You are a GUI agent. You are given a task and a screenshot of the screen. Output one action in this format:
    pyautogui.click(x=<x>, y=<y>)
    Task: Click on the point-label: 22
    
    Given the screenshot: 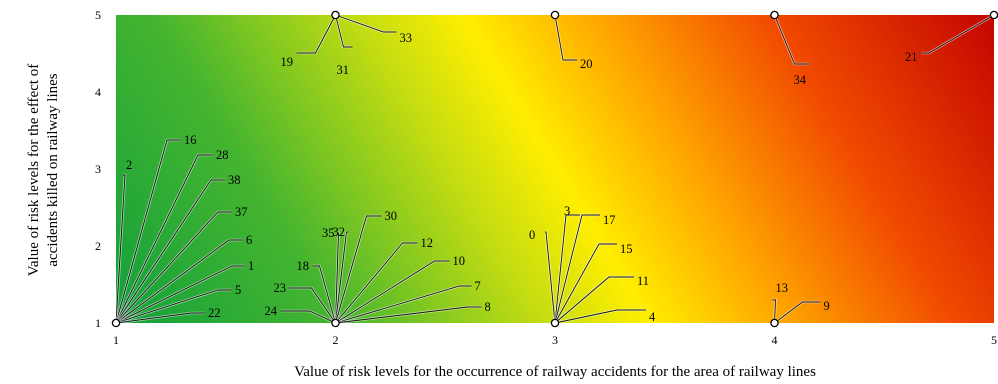 What is the action you would take?
    pyautogui.click(x=214, y=313)
    